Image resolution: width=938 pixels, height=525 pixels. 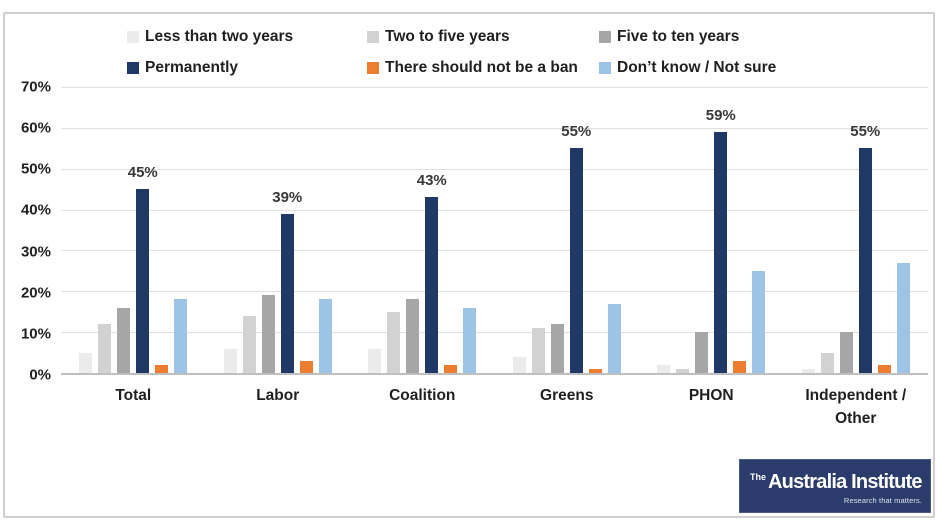 I want to click on legend-item: Don’t know / Not sure, so click(x=761, y=68).